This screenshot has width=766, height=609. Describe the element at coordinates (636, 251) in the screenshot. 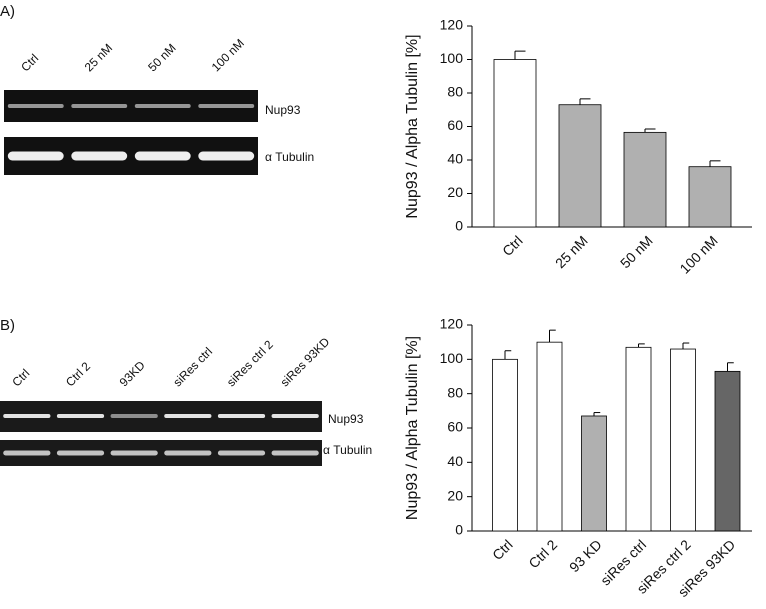

I see `x-tick-label: 50 nM` at that location.